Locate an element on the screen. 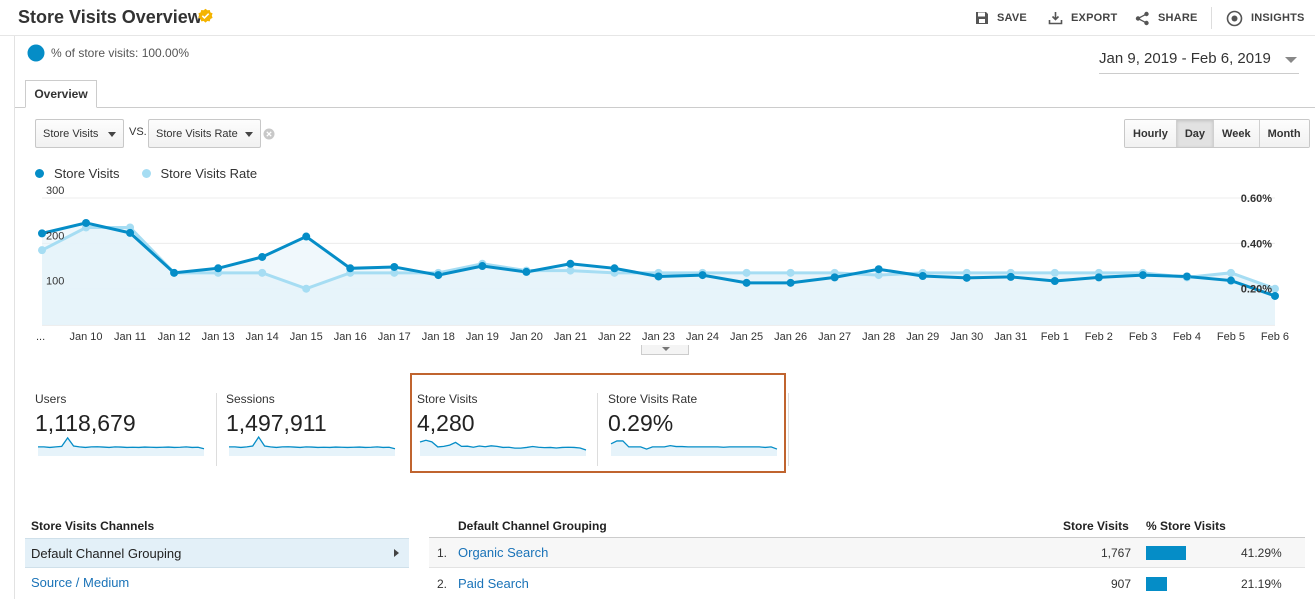 This screenshot has height=599, width=1315. table-header-percent-store-visits: % Store Visits is located at coordinates (1186, 526).